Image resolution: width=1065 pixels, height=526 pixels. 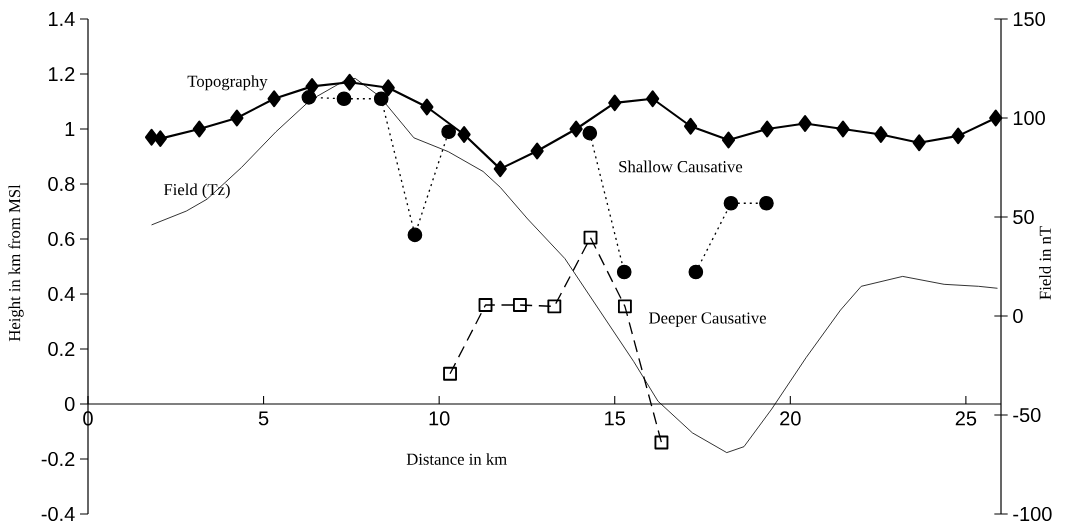 What do you see at coordinates (196, 191) in the screenshot?
I see `series-label: Field (Tz)` at bounding box center [196, 191].